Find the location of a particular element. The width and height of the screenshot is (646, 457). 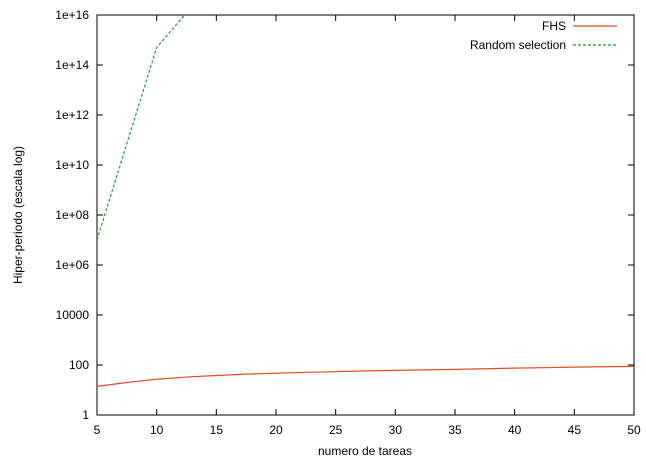

x-tick-label: 25 is located at coordinates (336, 430).